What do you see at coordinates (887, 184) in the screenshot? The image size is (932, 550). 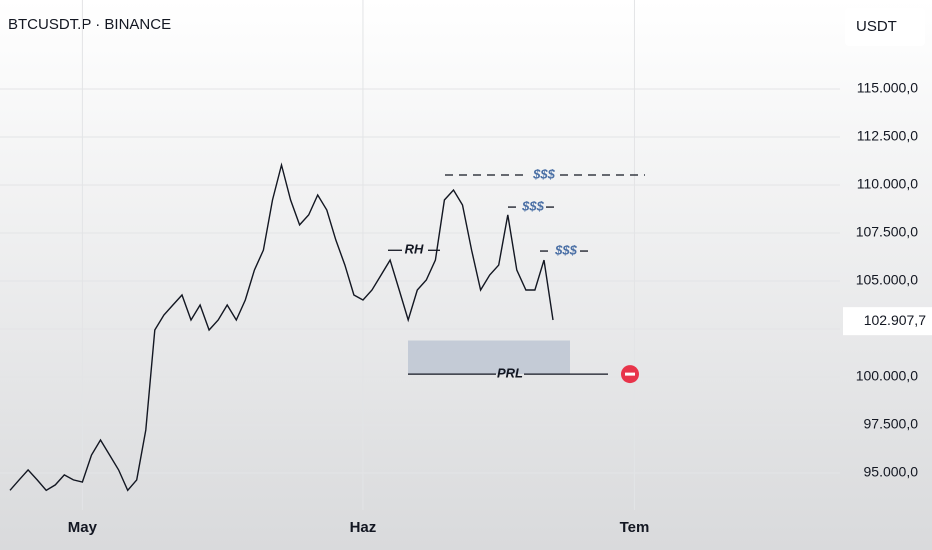 I see `y-tick-label: 110.000,0` at bounding box center [887, 184].